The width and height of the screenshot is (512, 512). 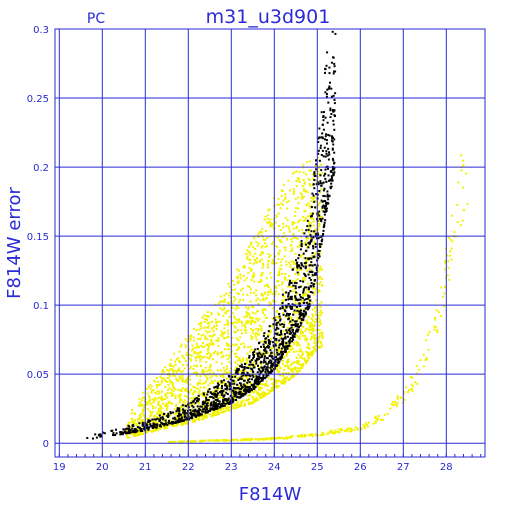 What do you see at coordinates (38, 375) in the screenshot?
I see `y-tick-label: 0.05` at bounding box center [38, 375].